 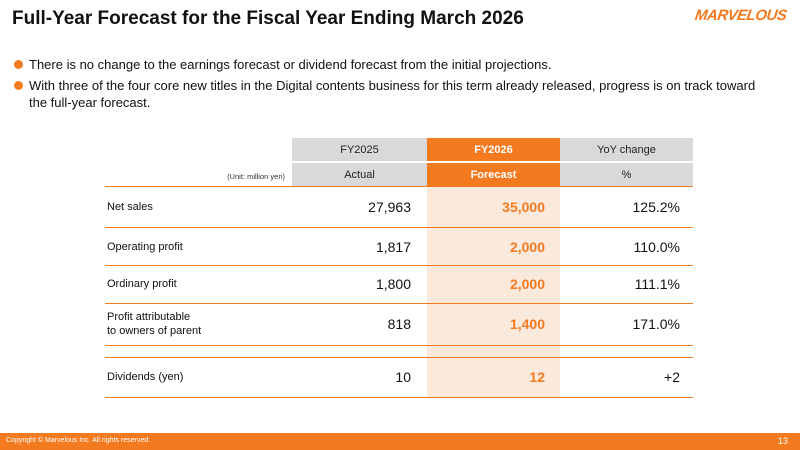 I want to click on yoy-value: +2, so click(x=672, y=377).